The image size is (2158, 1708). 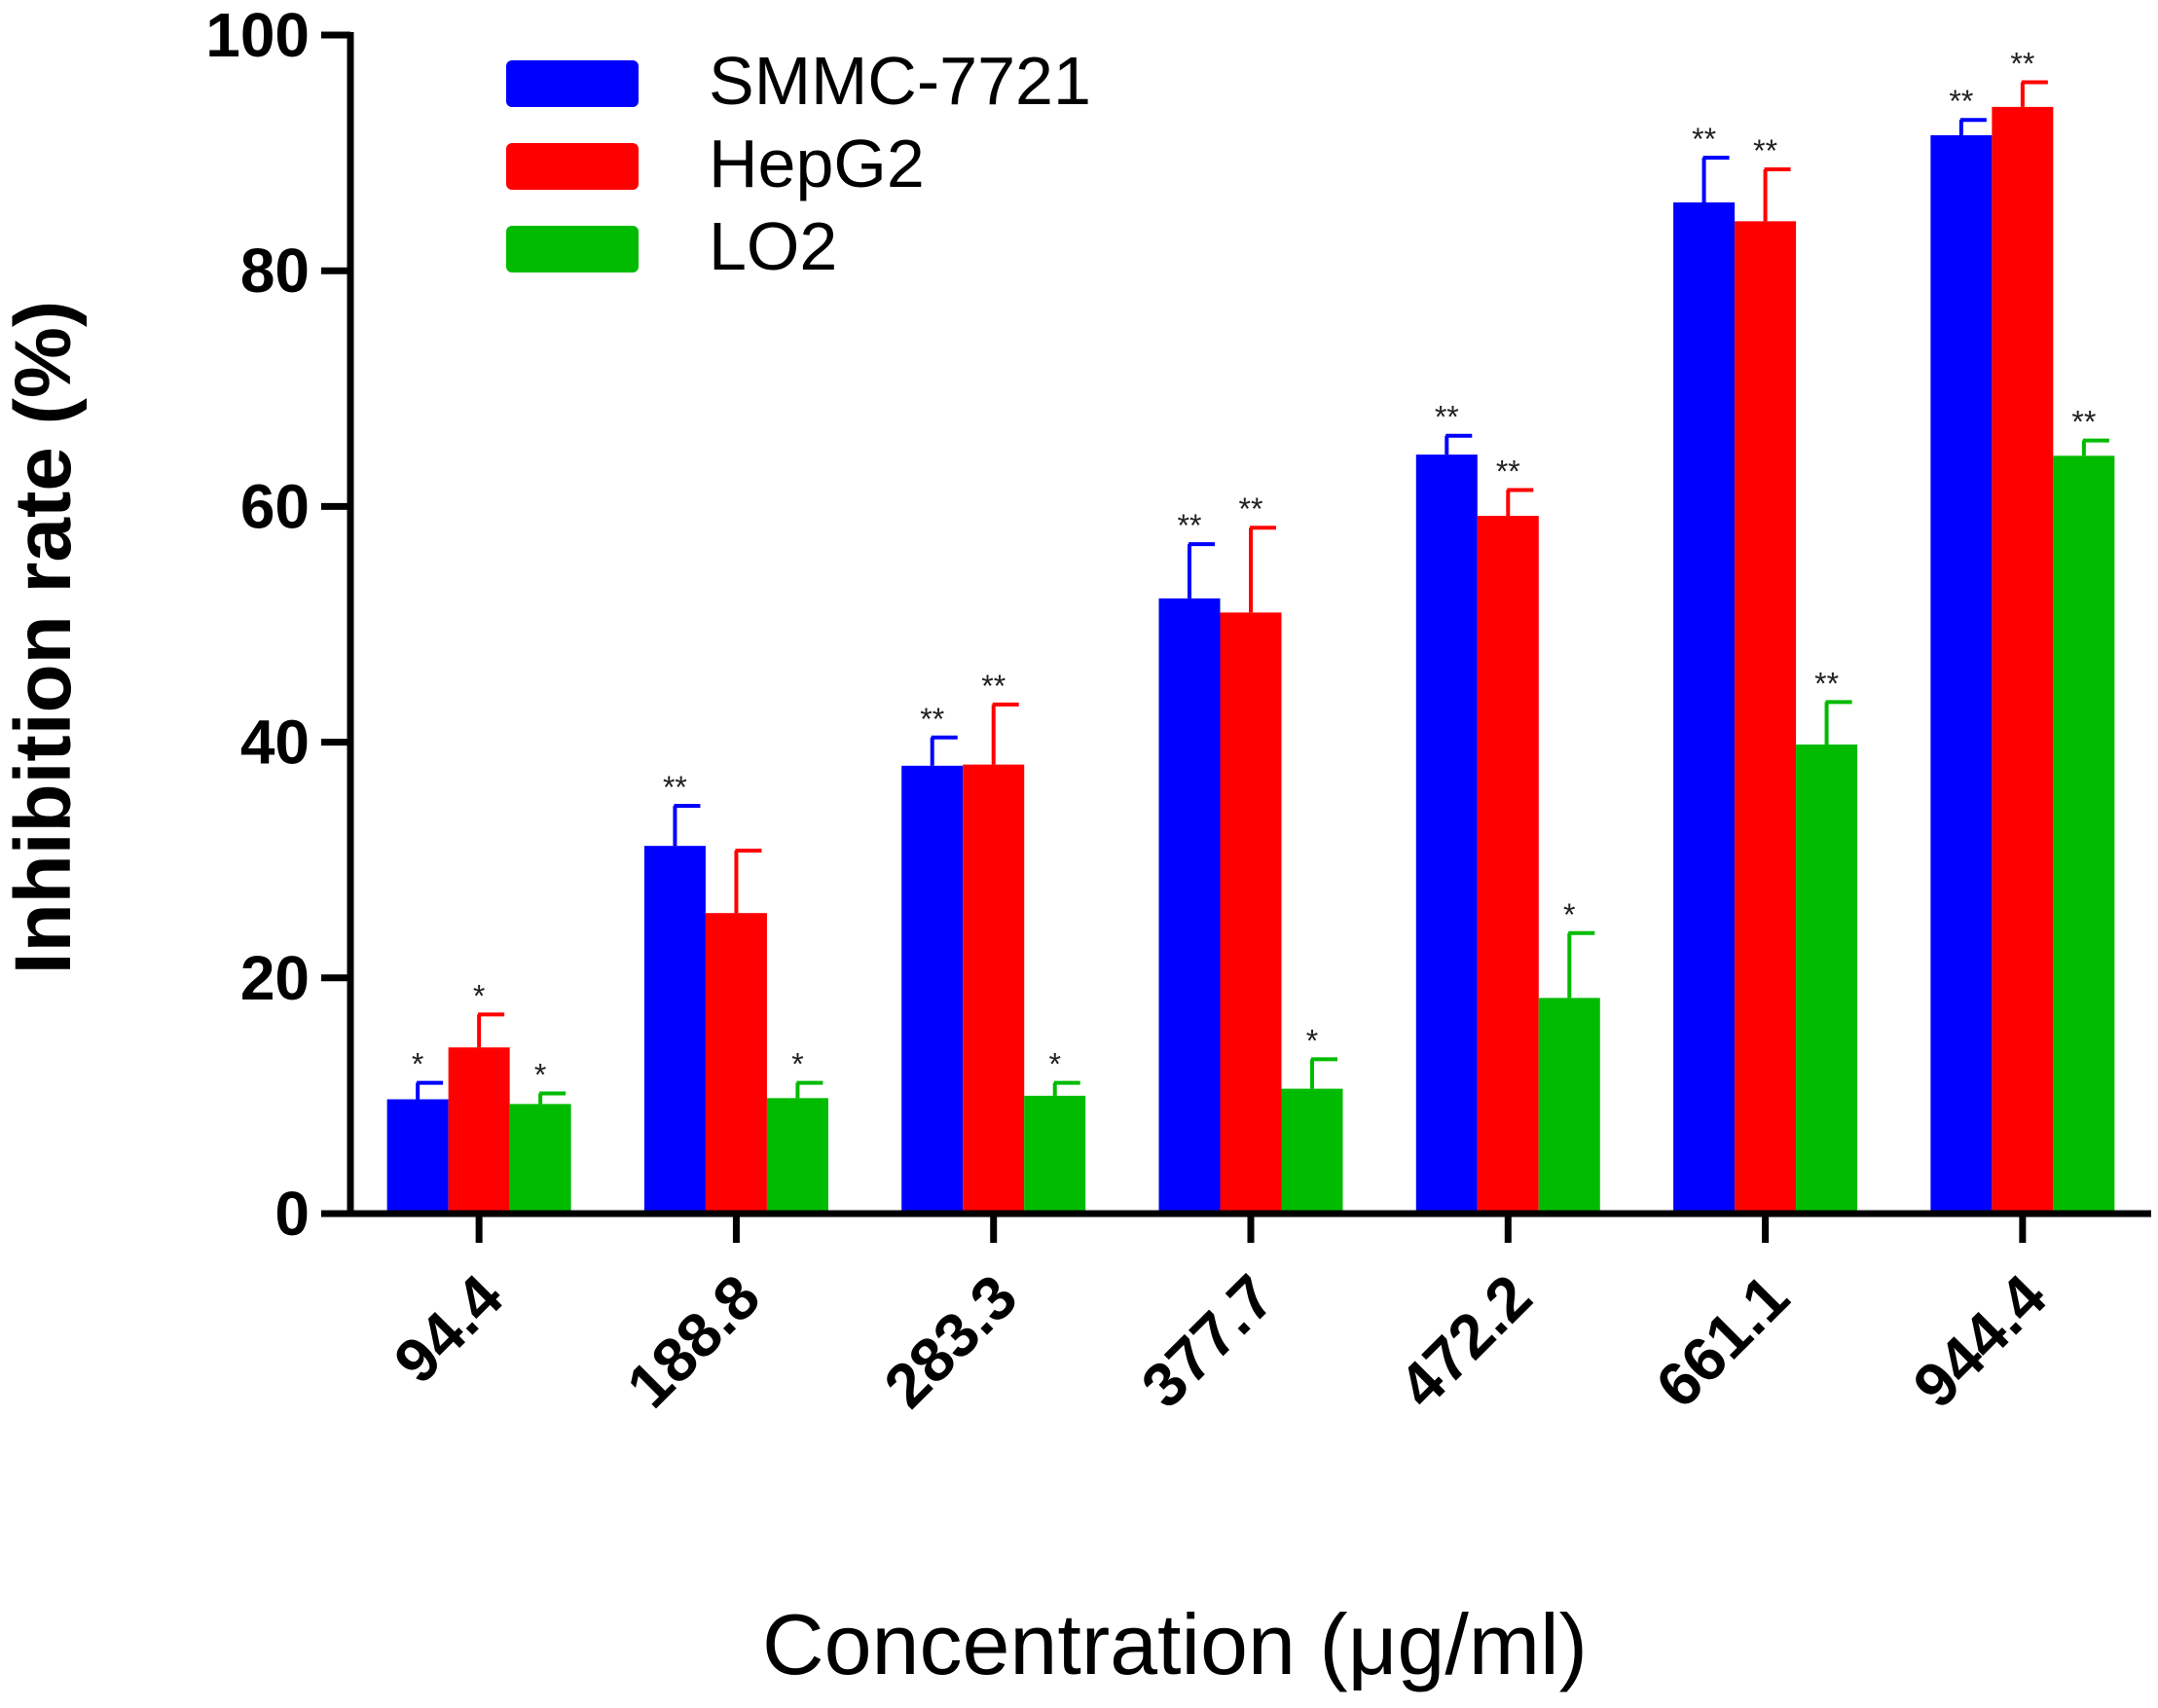 I want to click on y-tick-label: 20, so click(x=275, y=978).